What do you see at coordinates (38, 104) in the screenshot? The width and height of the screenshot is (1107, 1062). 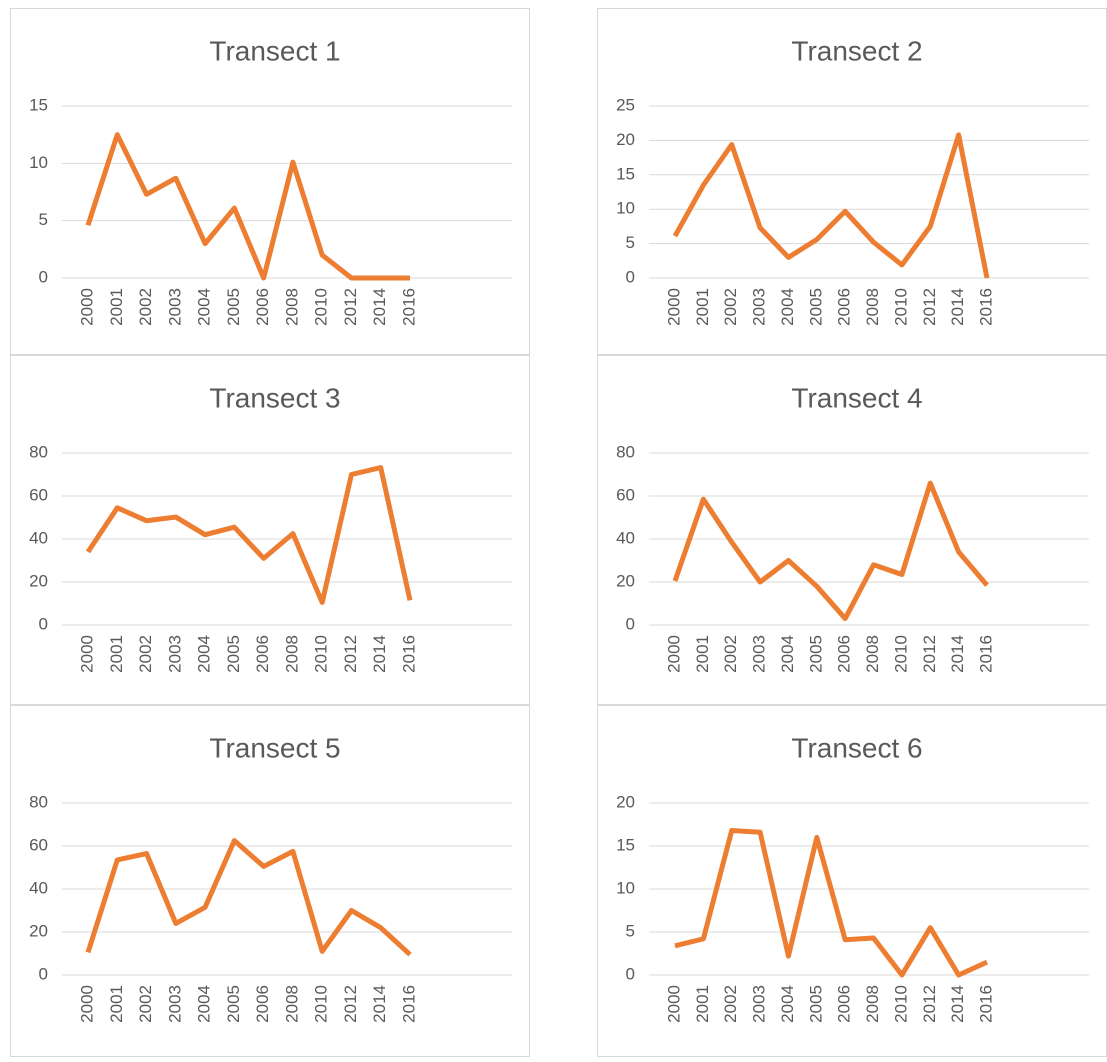 I see `y-tick-label: 15` at bounding box center [38, 104].